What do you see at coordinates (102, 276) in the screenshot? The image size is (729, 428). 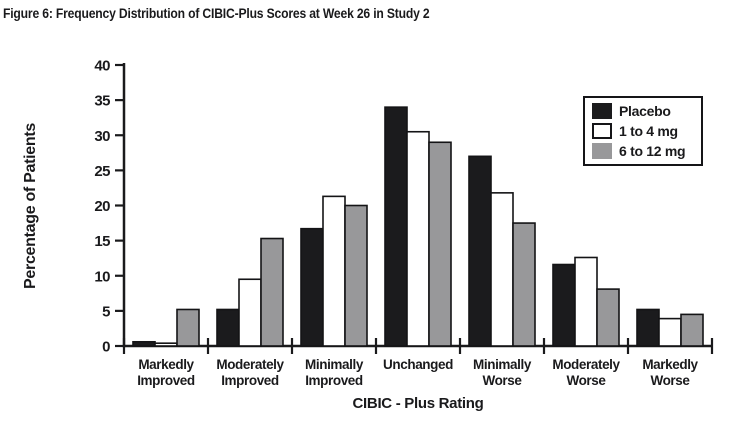 I see `y-tick-label: 10` at bounding box center [102, 276].